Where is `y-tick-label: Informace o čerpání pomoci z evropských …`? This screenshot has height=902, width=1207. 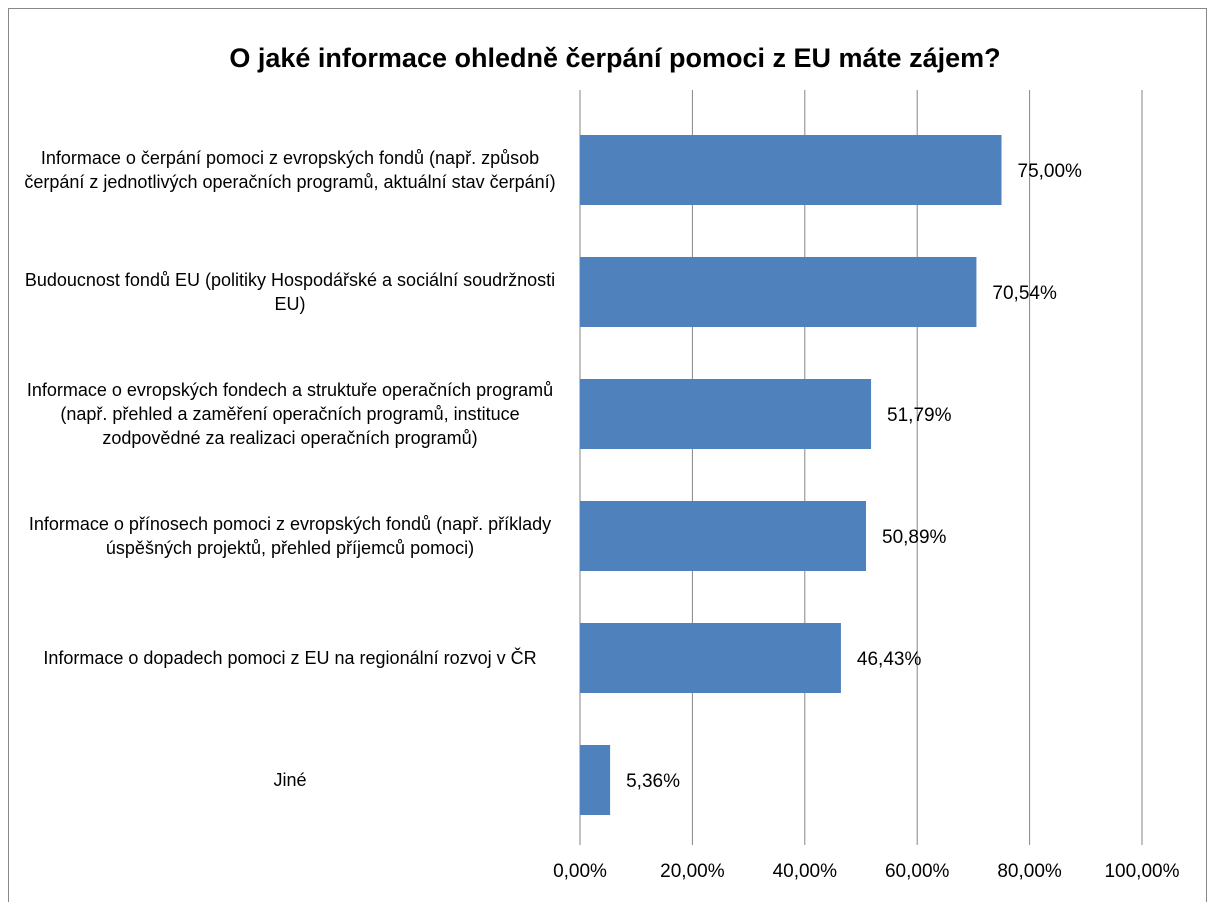
y-tick-label: Informace o čerpání pomoci z evropských … is located at coordinates (290, 170).